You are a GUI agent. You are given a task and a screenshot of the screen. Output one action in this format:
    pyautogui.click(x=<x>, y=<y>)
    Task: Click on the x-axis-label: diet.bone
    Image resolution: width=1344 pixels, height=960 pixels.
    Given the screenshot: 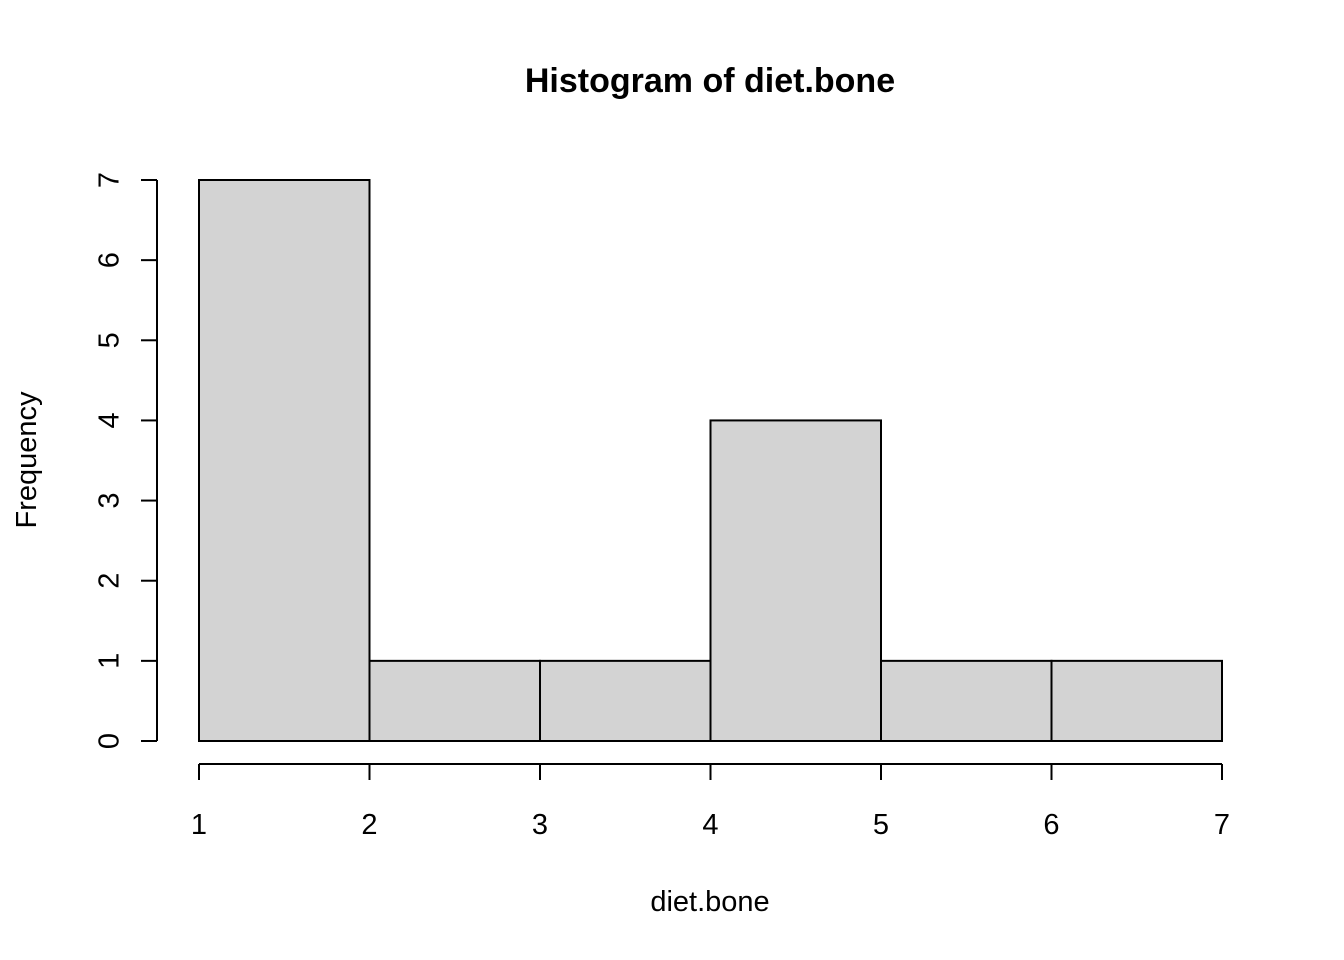 What is the action you would take?
    pyautogui.click(x=709, y=902)
    